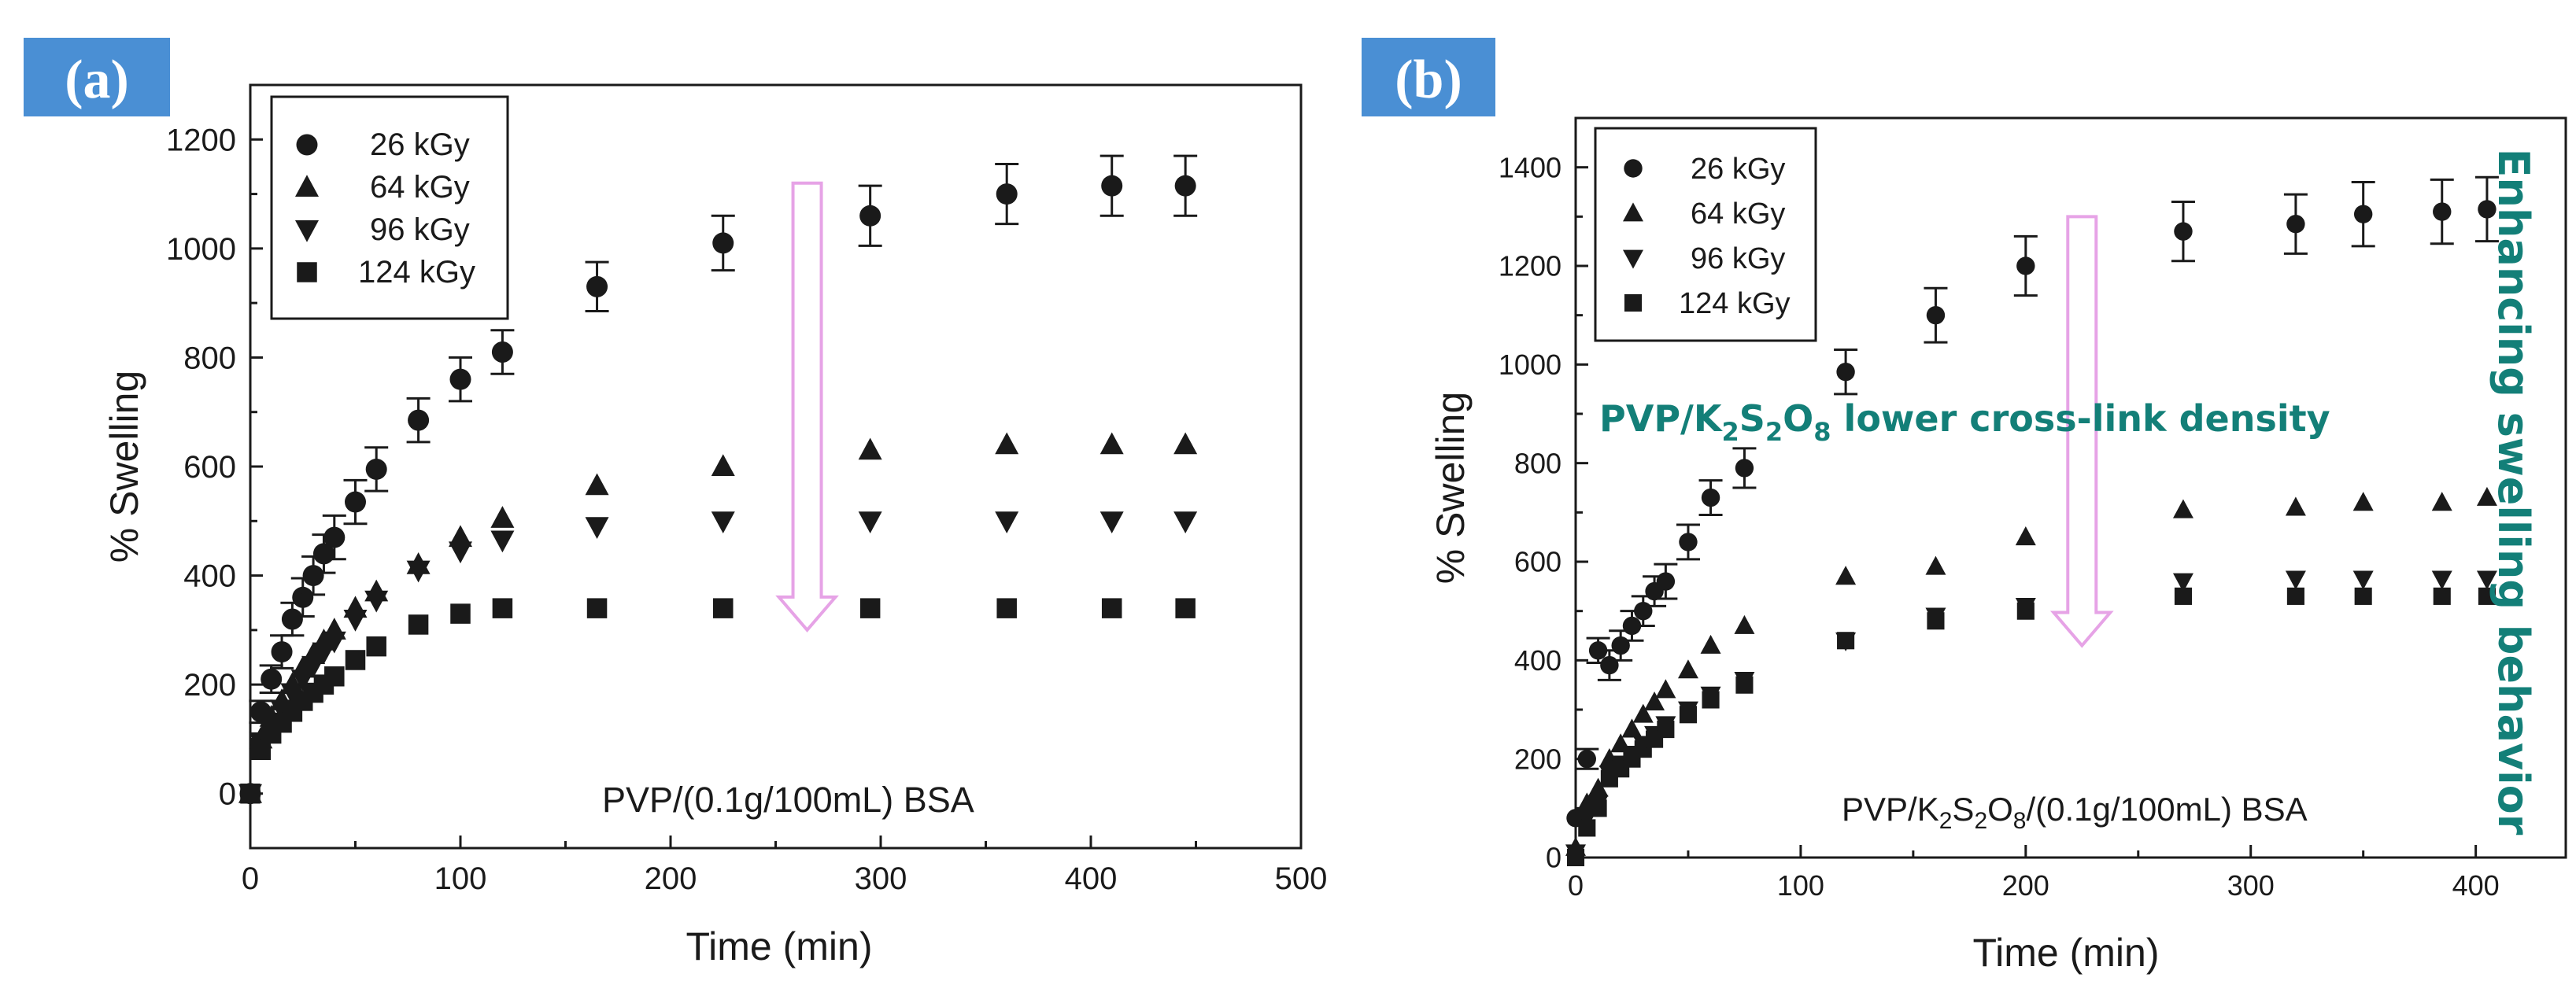 Image resolution: width=2576 pixels, height=996 pixels. What do you see at coordinates (1738, 214) in the screenshot?
I see `panel-b-legend-label-64: 64 kGy` at bounding box center [1738, 214].